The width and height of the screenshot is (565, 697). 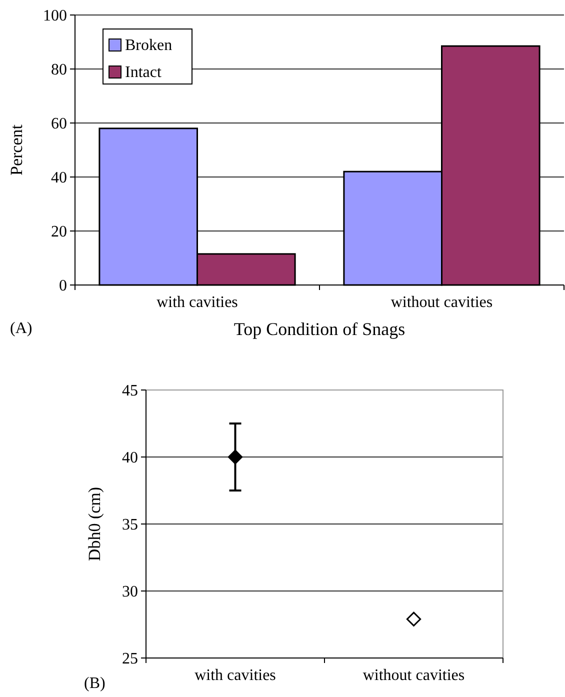 What do you see at coordinates (59, 124) in the screenshot?
I see `y-tick-label: 60` at bounding box center [59, 124].